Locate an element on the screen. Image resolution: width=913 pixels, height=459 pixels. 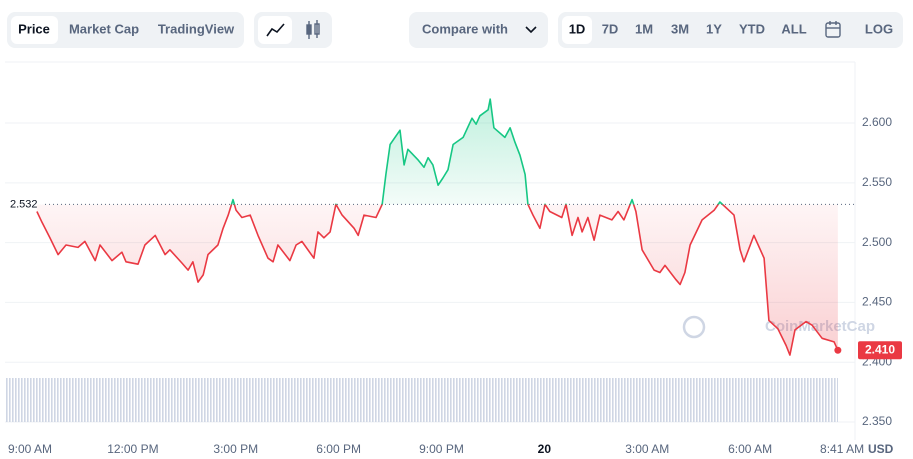
volume-bars is located at coordinates (421, 400).